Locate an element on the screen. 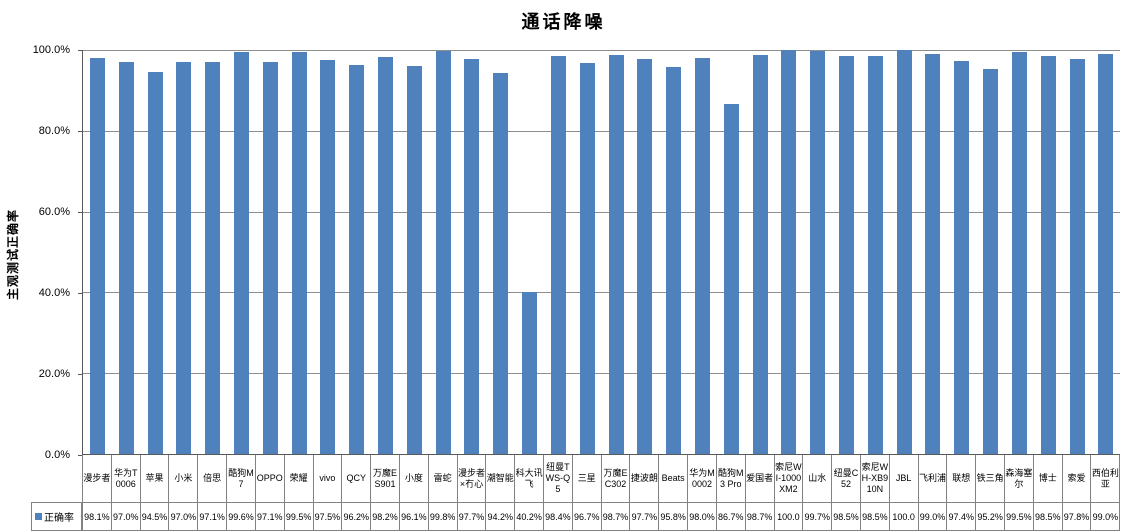  category-label: 小度 is located at coordinates (413, 478).